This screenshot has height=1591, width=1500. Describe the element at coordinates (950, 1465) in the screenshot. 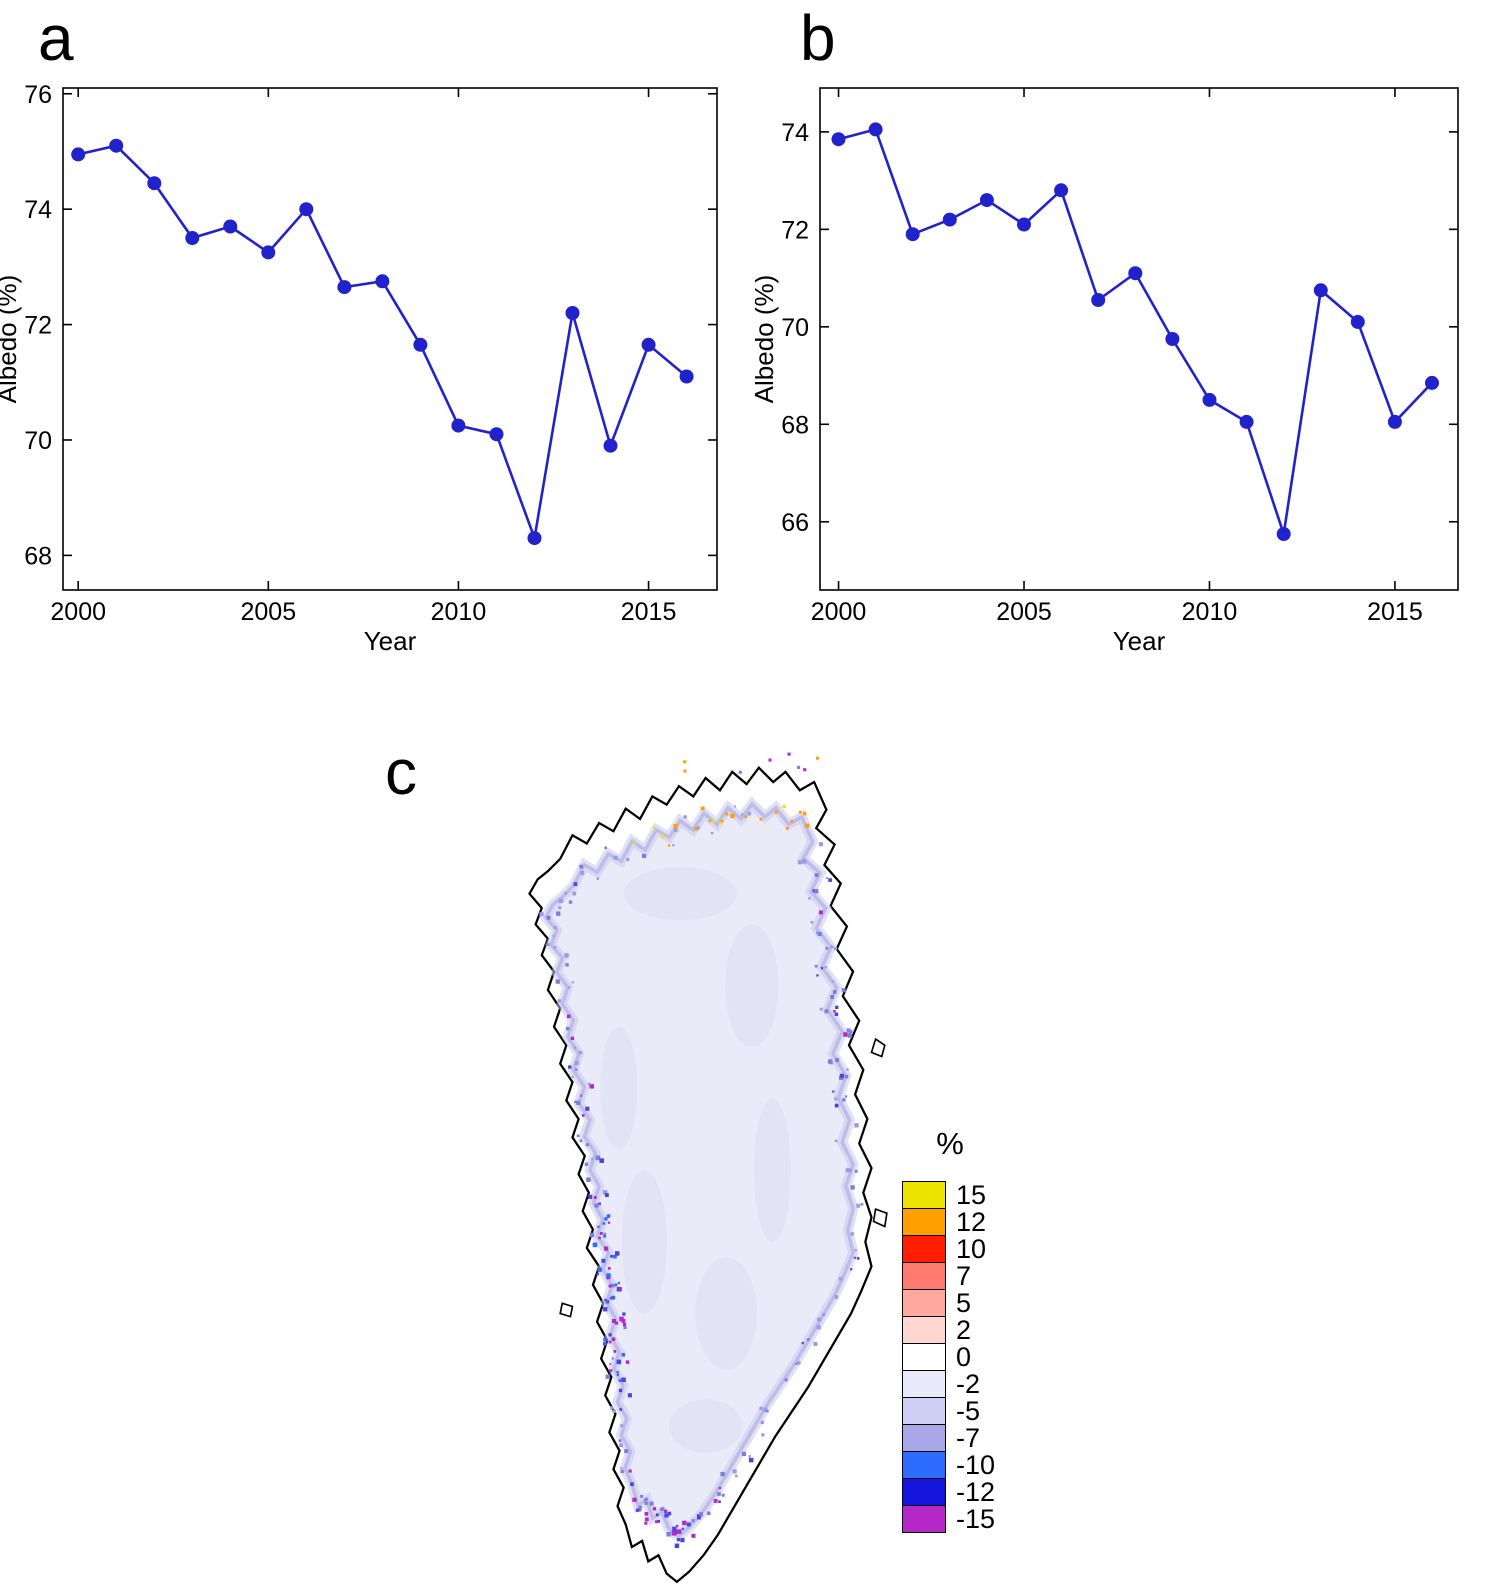

I see `legend-entry: -10` at that location.